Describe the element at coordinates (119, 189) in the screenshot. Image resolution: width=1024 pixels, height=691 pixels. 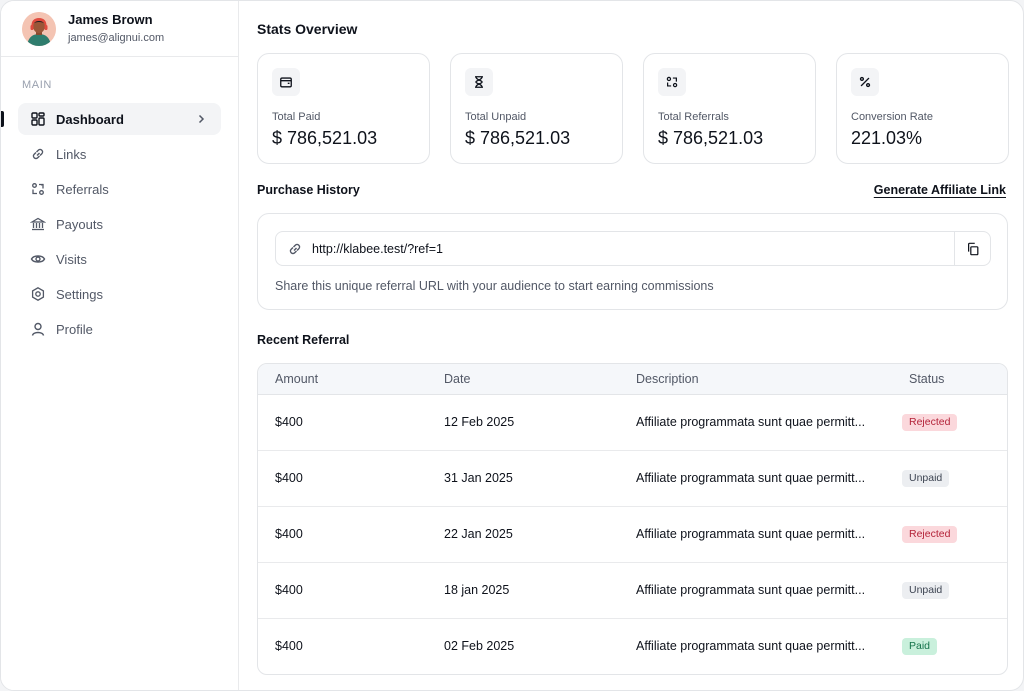
I see `sidebar-item-referrals: Referrals` at that location.